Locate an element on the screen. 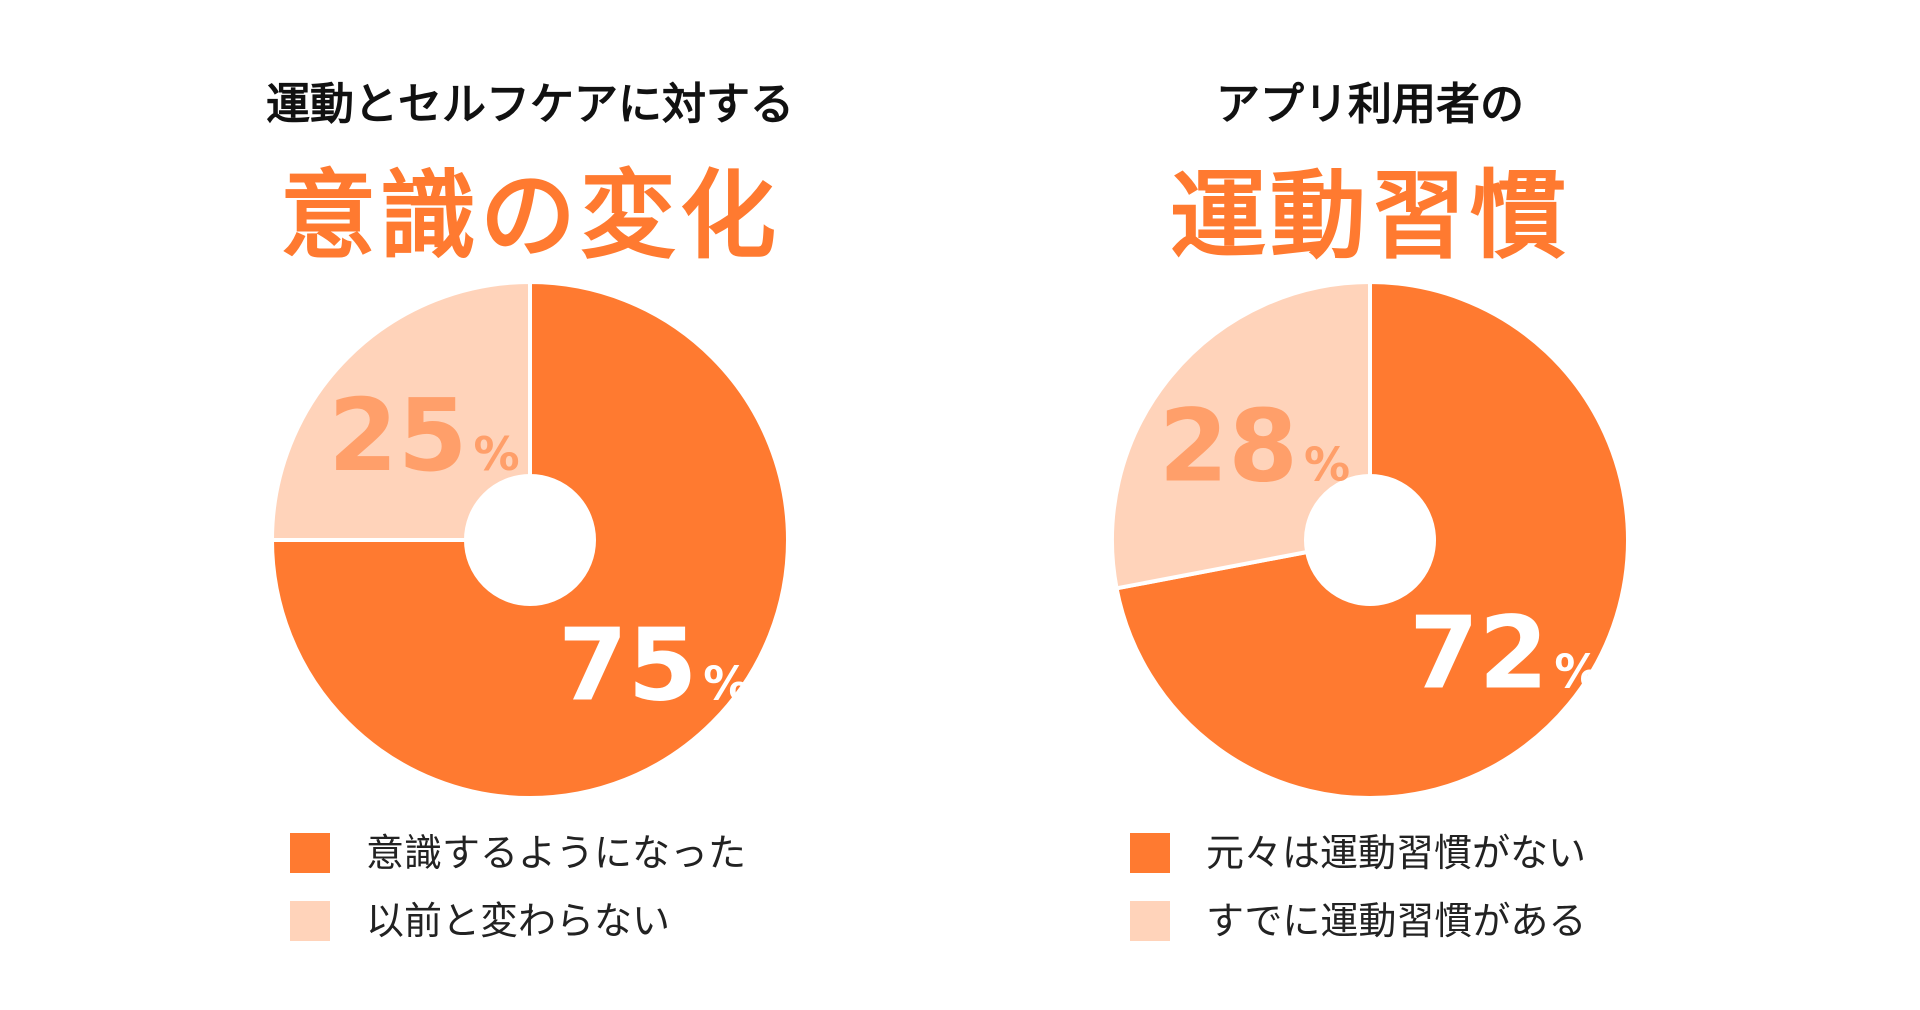 The height and width of the screenshot is (1010, 1920). chart-subtitle: アプリ利用者の is located at coordinates (1370, 104).